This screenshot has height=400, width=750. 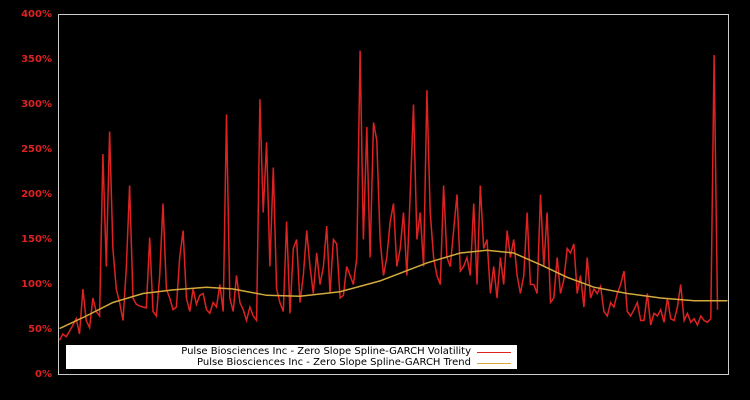 What do you see at coordinates (43, 374) in the screenshot?
I see `y-tick-label: 0%` at bounding box center [43, 374].